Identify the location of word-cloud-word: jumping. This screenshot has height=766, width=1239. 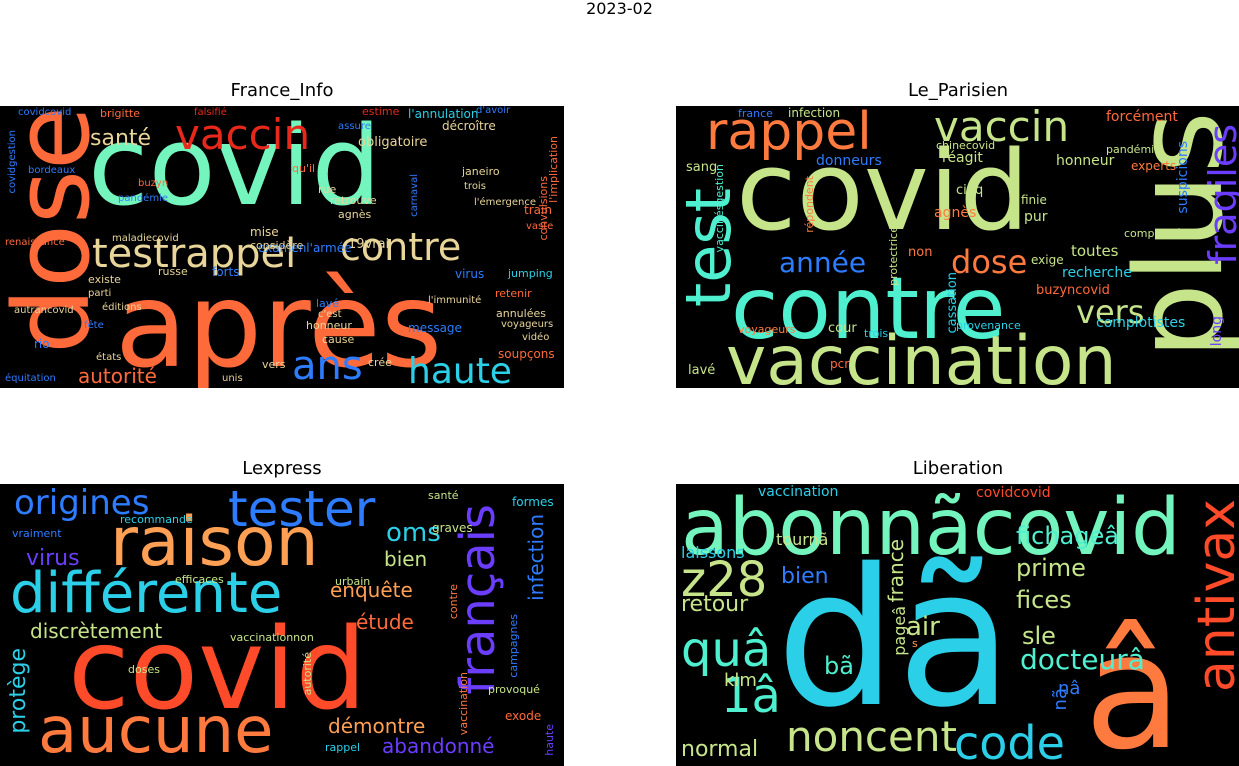
(530, 273).